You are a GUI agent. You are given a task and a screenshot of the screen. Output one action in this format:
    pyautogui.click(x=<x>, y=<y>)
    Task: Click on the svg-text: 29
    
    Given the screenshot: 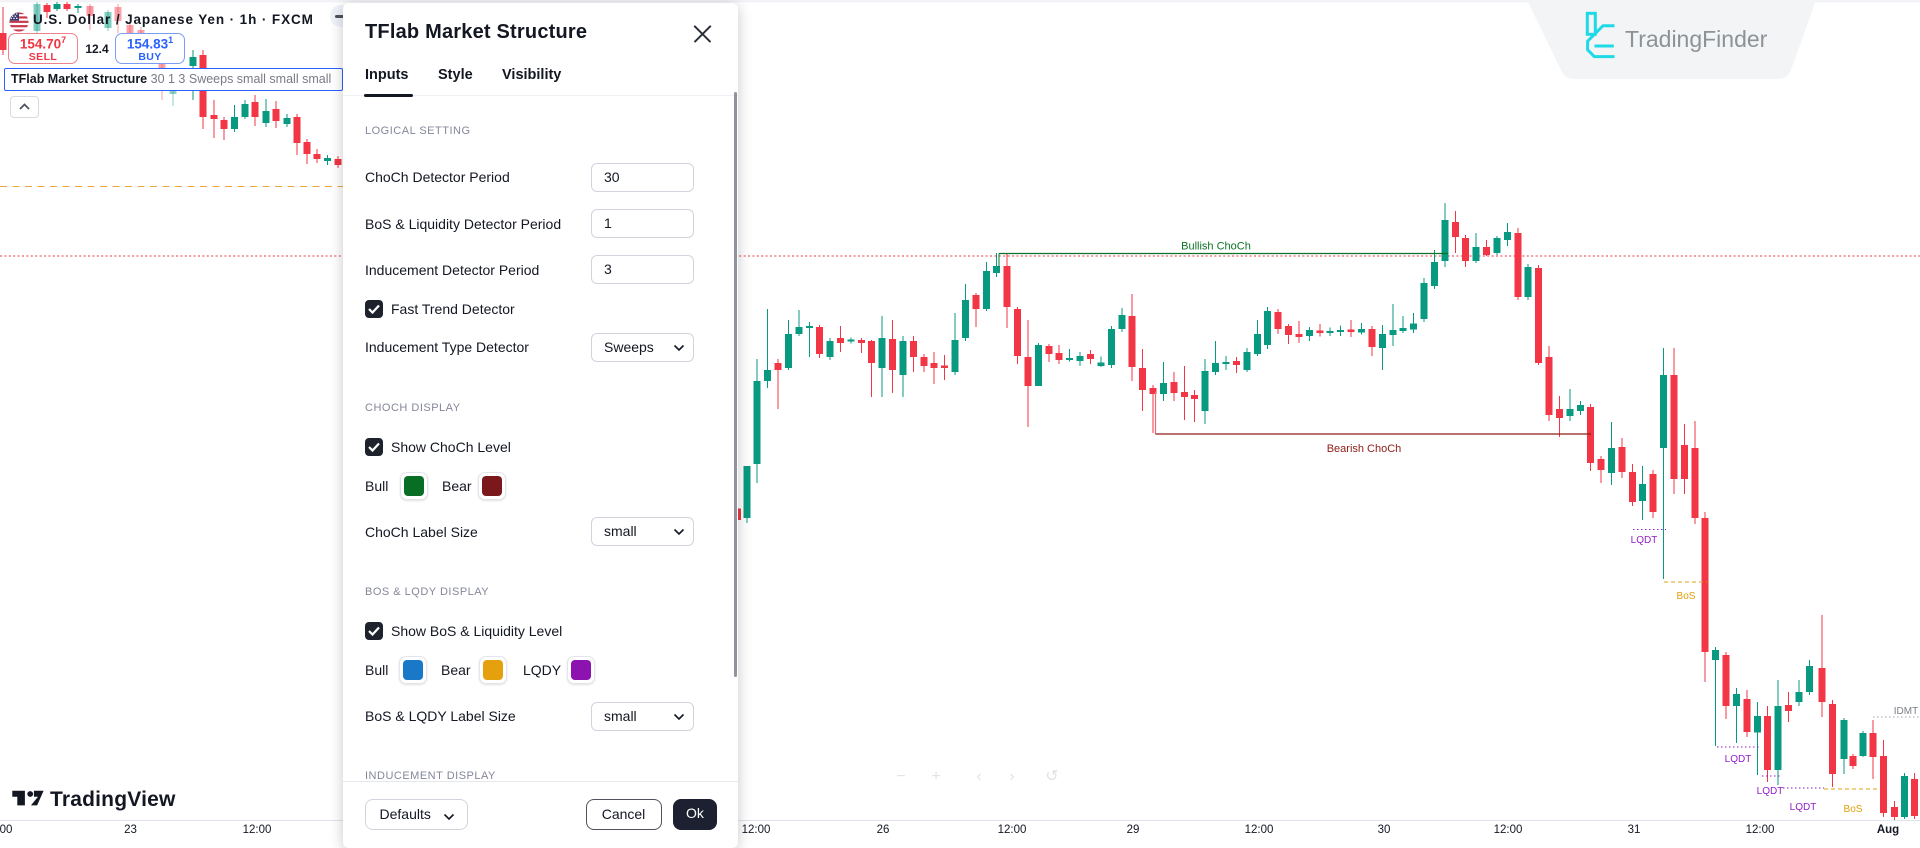 What is the action you would take?
    pyautogui.click(x=1133, y=830)
    